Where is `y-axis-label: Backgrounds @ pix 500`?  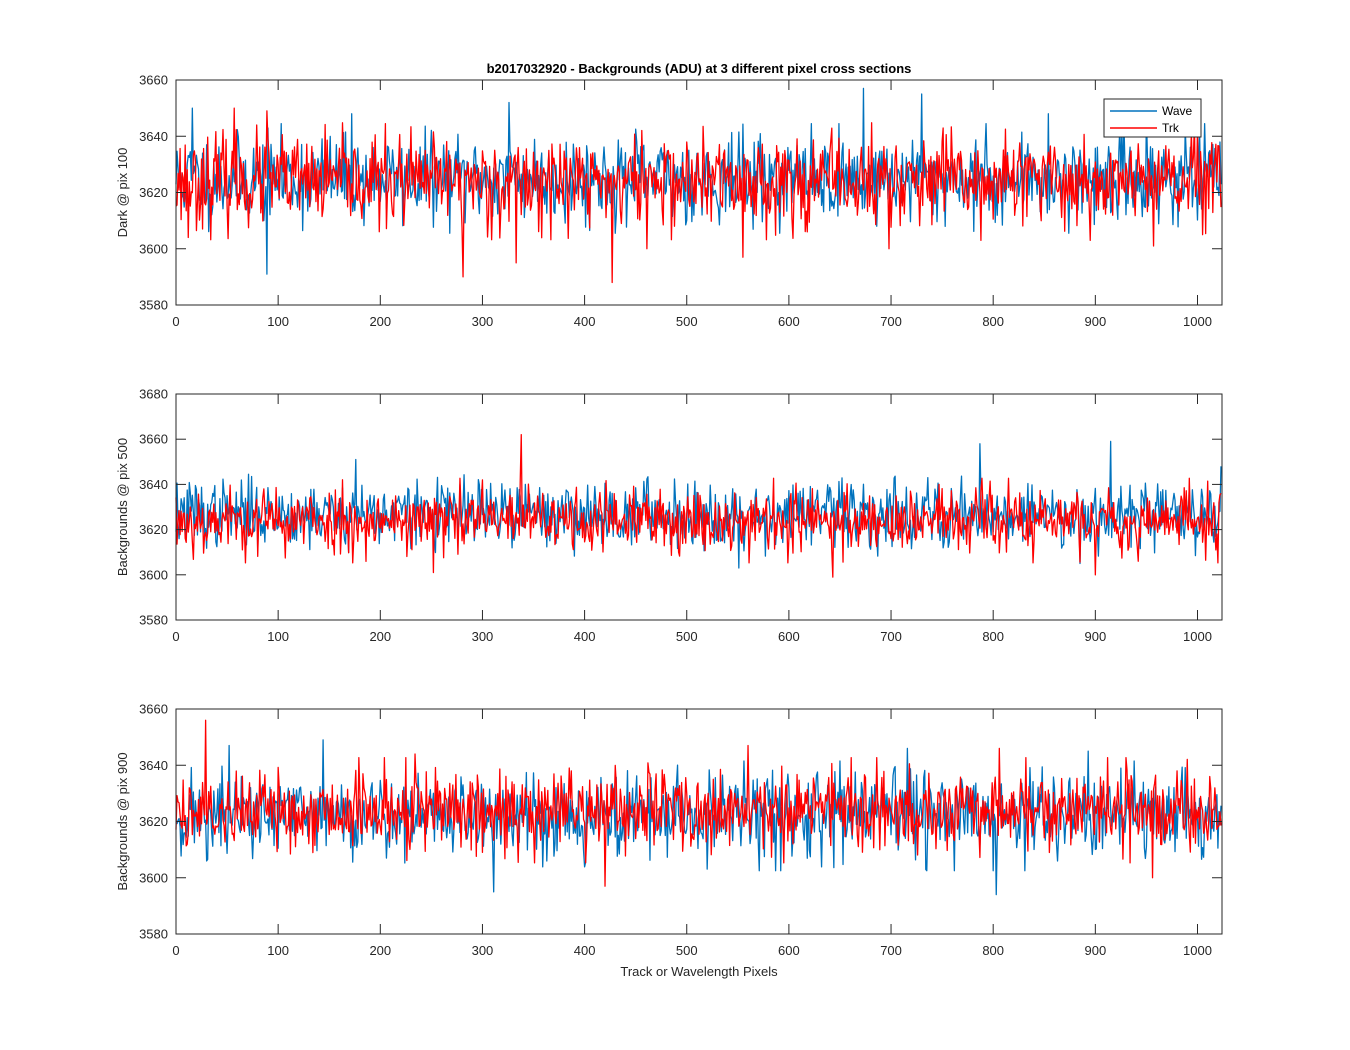 y-axis-label: Backgrounds @ pix 500 is located at coordinates (122, 507).